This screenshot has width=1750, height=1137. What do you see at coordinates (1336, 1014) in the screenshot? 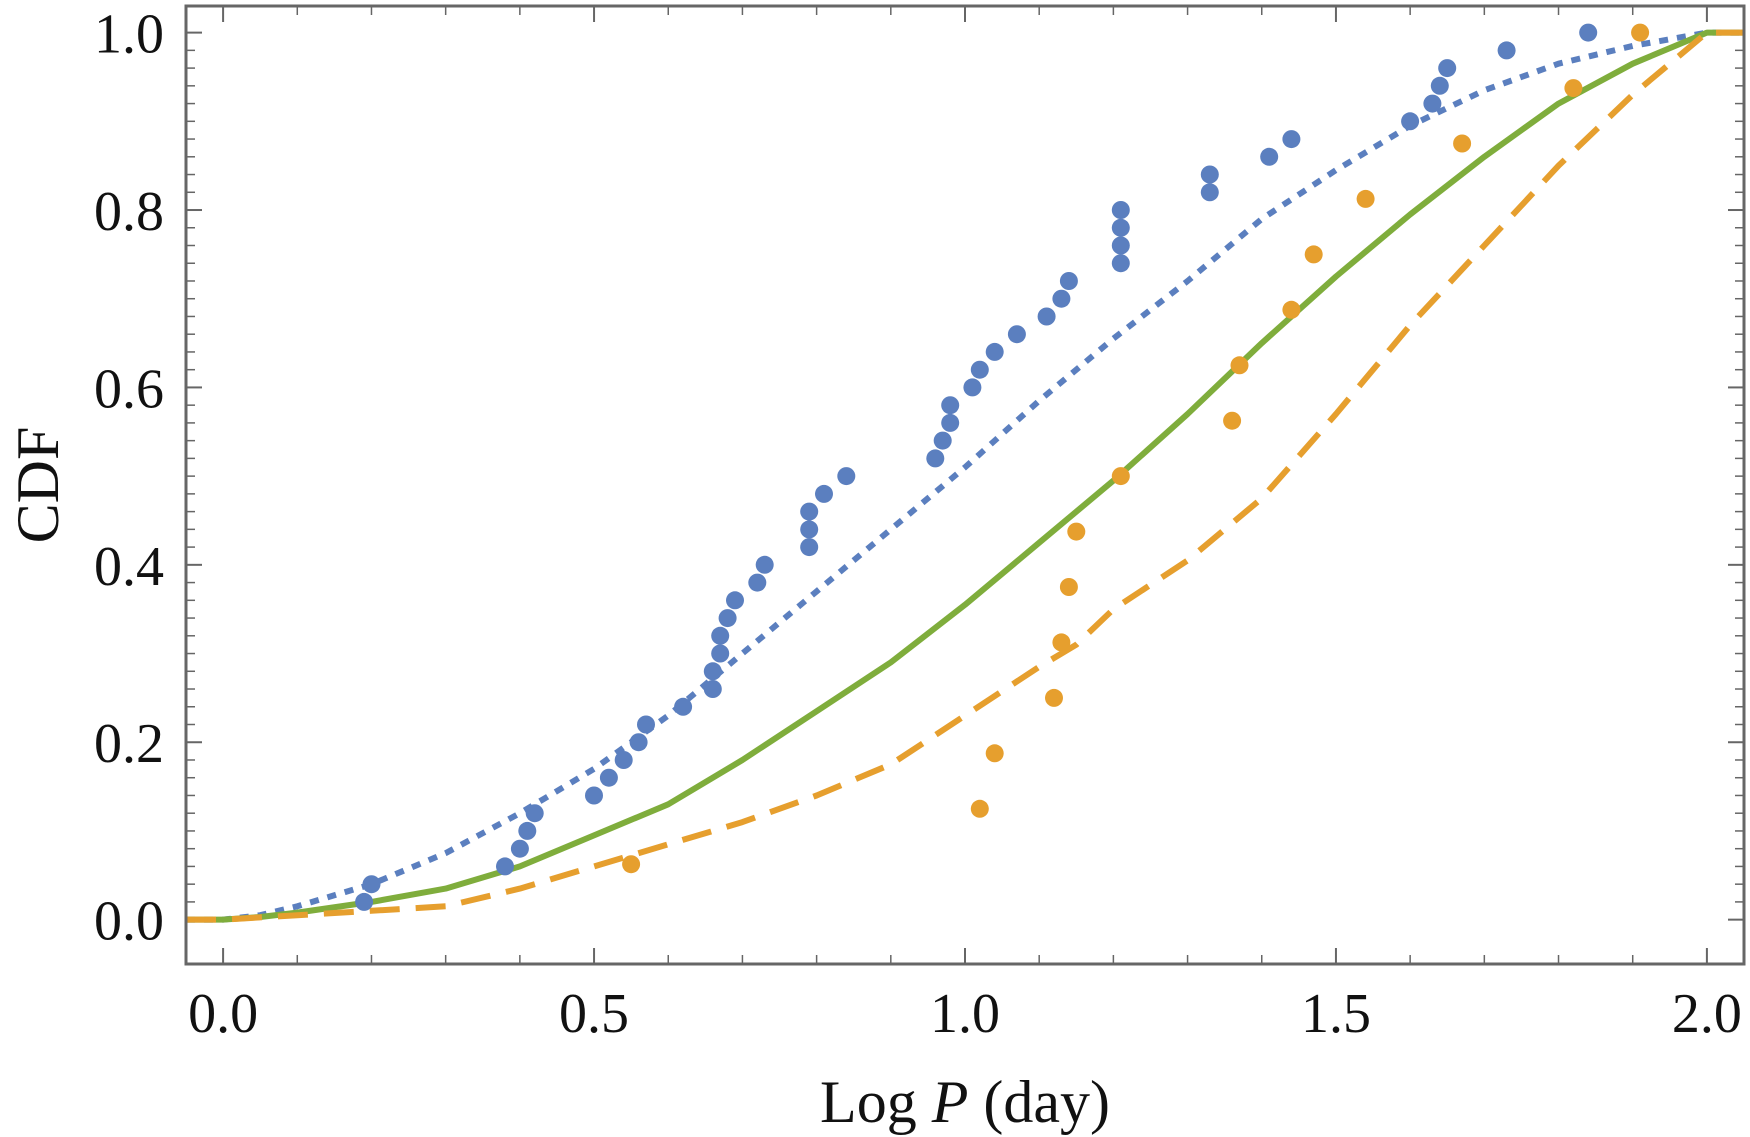
I see `x-tick-label: 1.5` at bounding box center [1336, 1014].